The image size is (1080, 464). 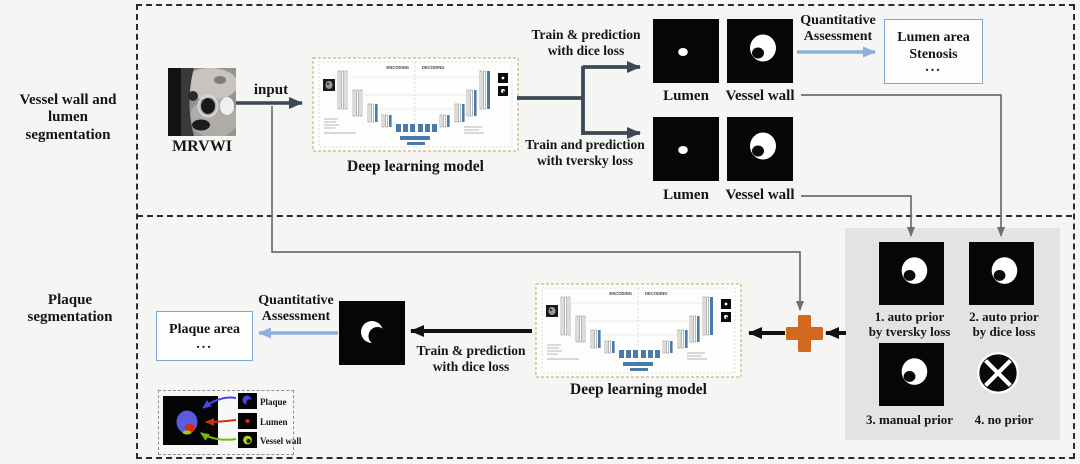 What do you see at coordinates (70, 317) in the screenshot?
I see `section-label-bottom-line2: segmentation` at bounding box center [70, 317].